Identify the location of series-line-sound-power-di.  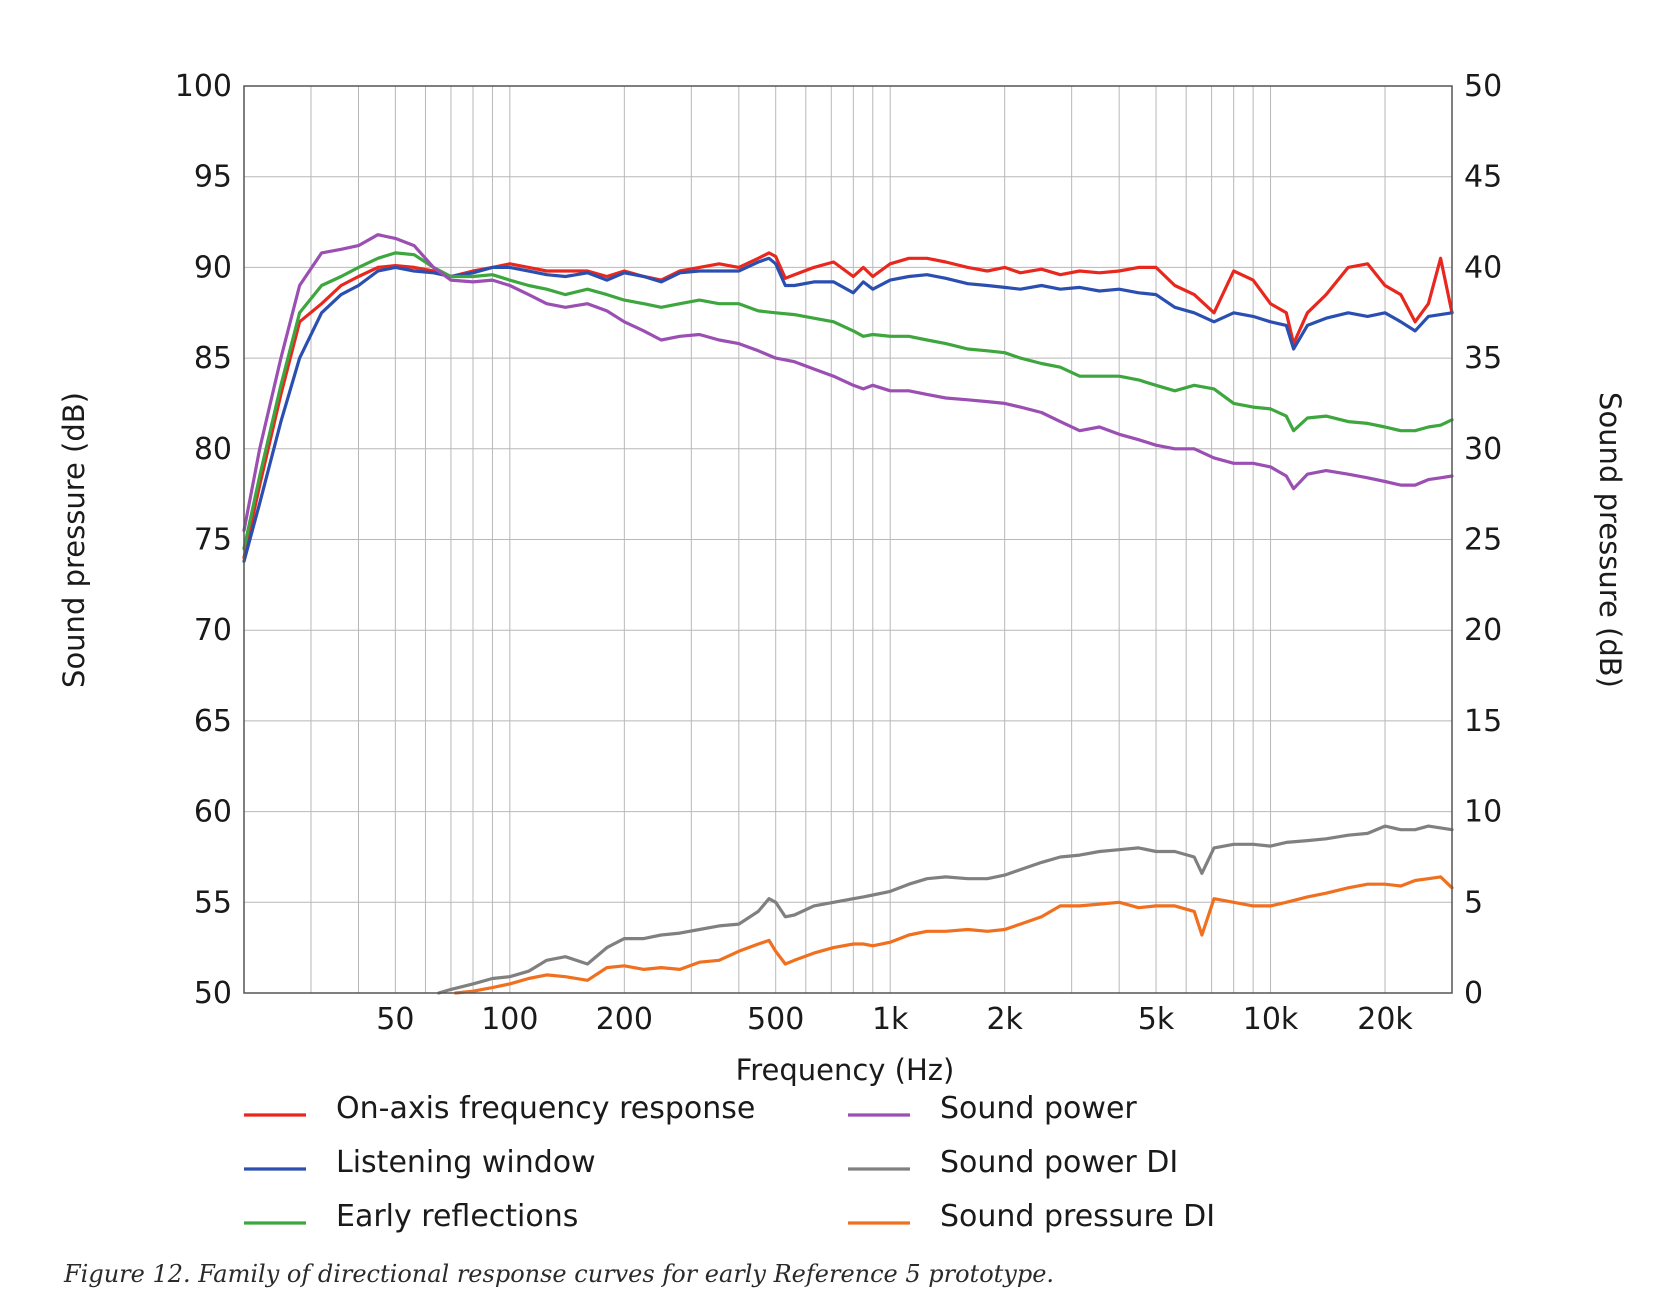
(945, 909).